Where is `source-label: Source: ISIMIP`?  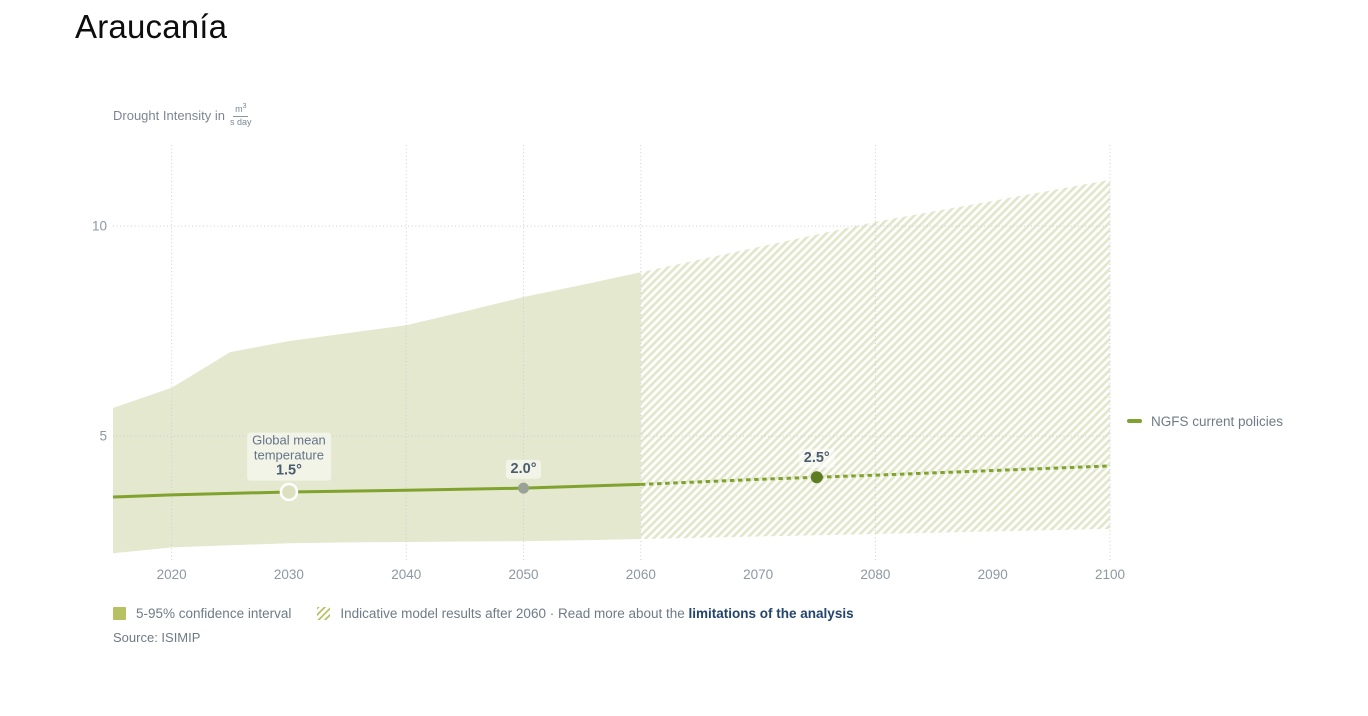
source-label: Source: ISIMIP is located at coordinates (157, 637).